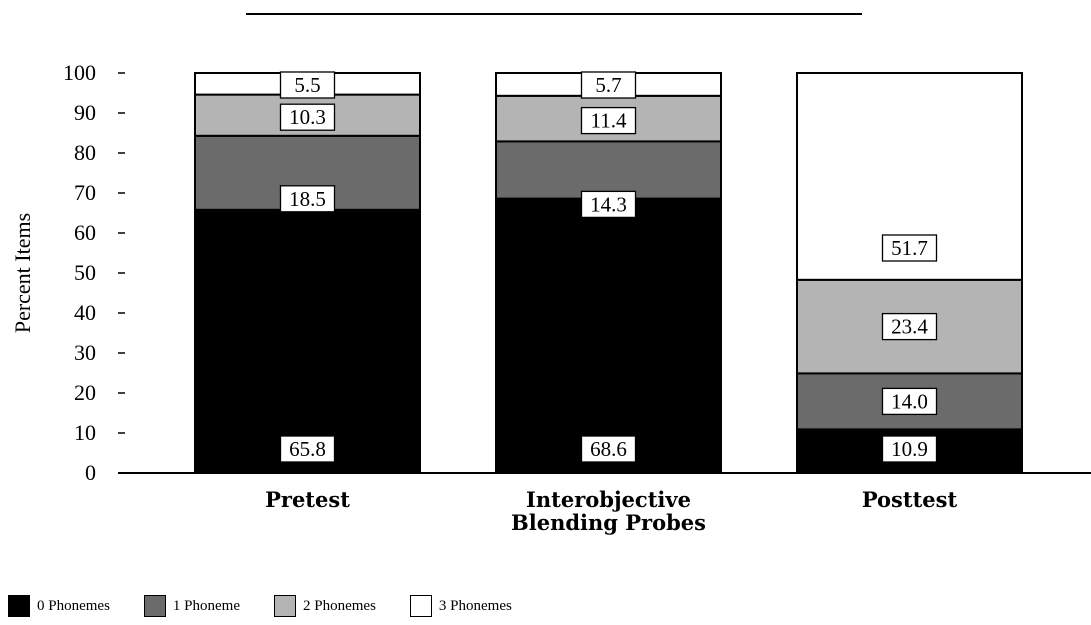  I want to click on data-label-pretest-1-phoneme: 18.5, so click(307, 199).